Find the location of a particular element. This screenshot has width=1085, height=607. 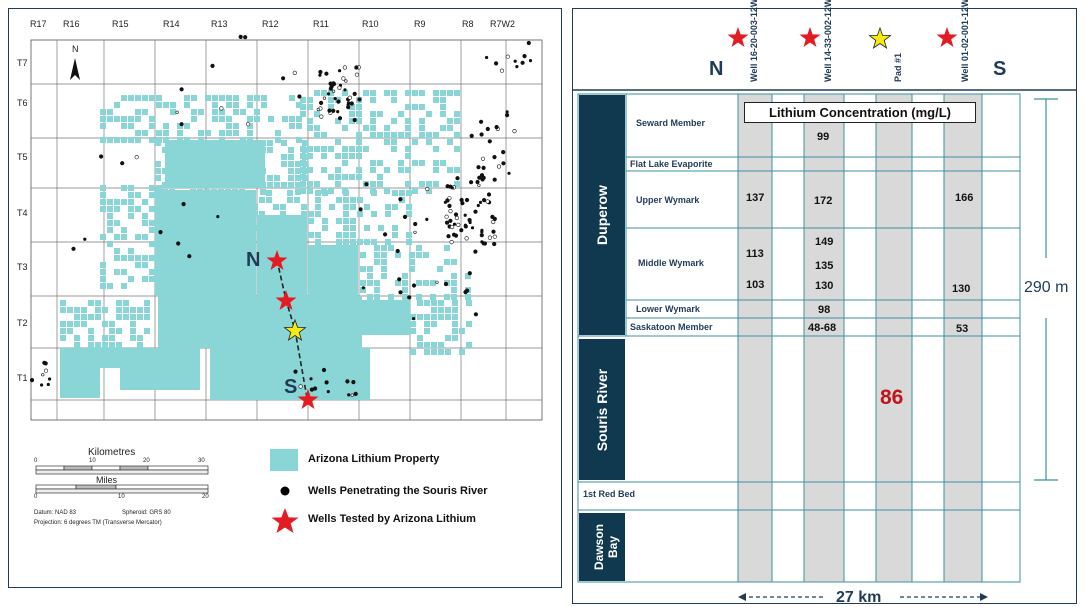

township-label: T6 is located at coordinates (22, 103).